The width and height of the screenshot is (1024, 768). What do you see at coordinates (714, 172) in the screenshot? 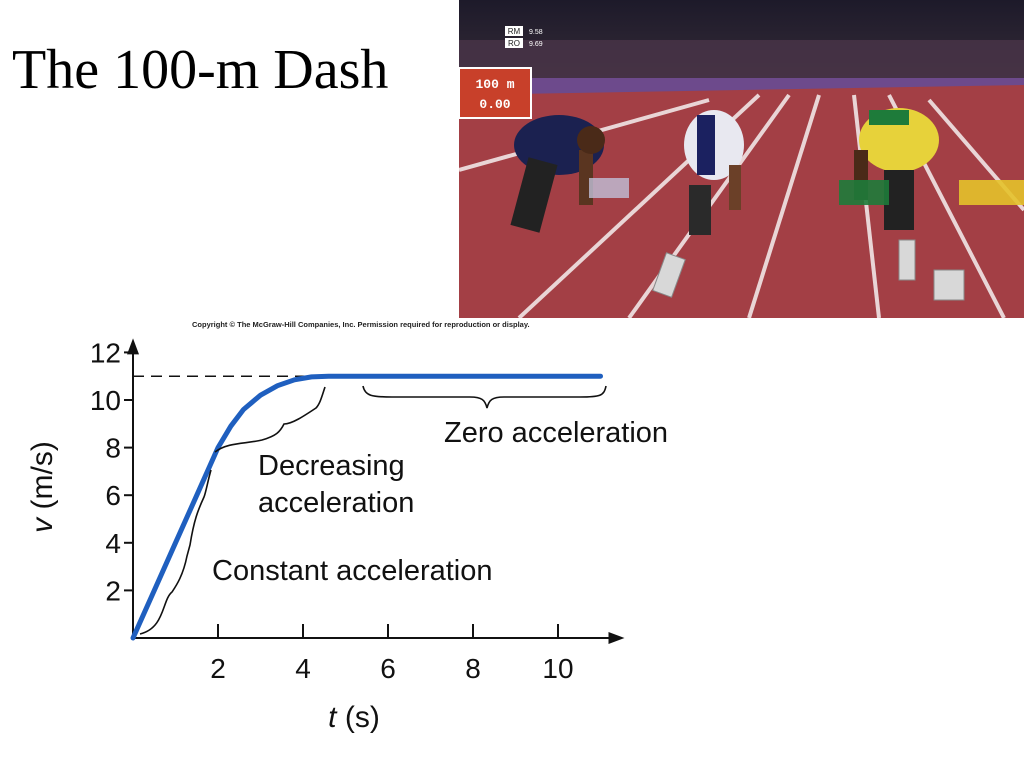
I see `sprinter-middle` at bounding box center [714, 172].